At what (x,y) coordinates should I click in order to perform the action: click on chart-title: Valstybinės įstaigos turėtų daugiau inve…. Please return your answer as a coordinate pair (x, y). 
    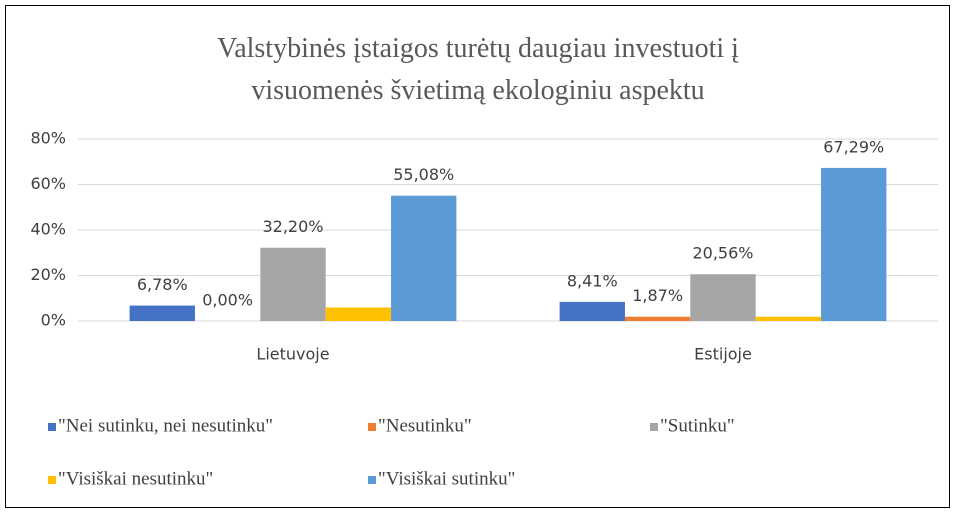
    Looking at the image, I should click on (478, 69).